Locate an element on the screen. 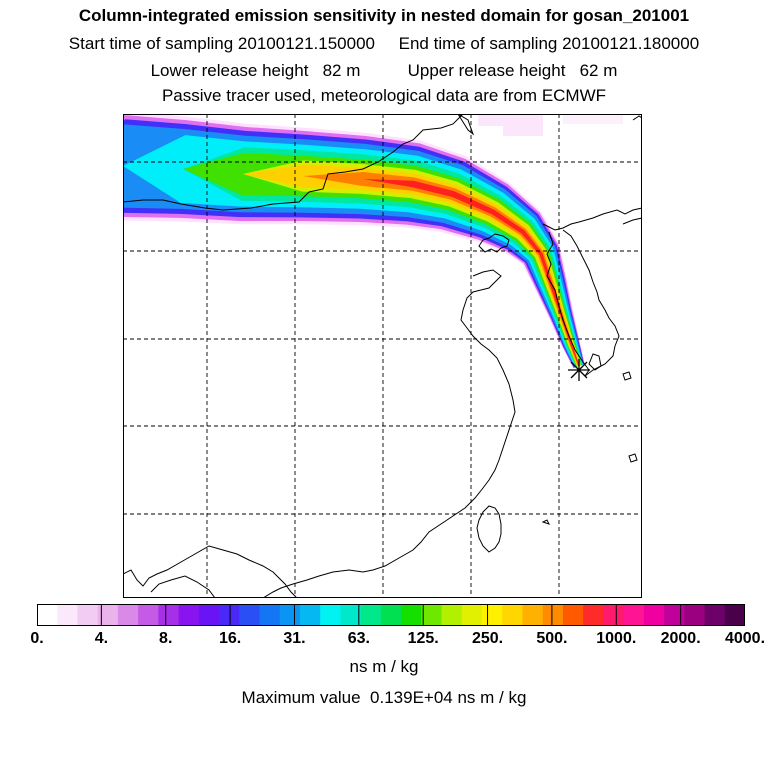 The height and width of the screenshot is (768, 768). maximum-value: Maximum value 0.139E+04 ns m / kg is located at coordinates (384, 697).